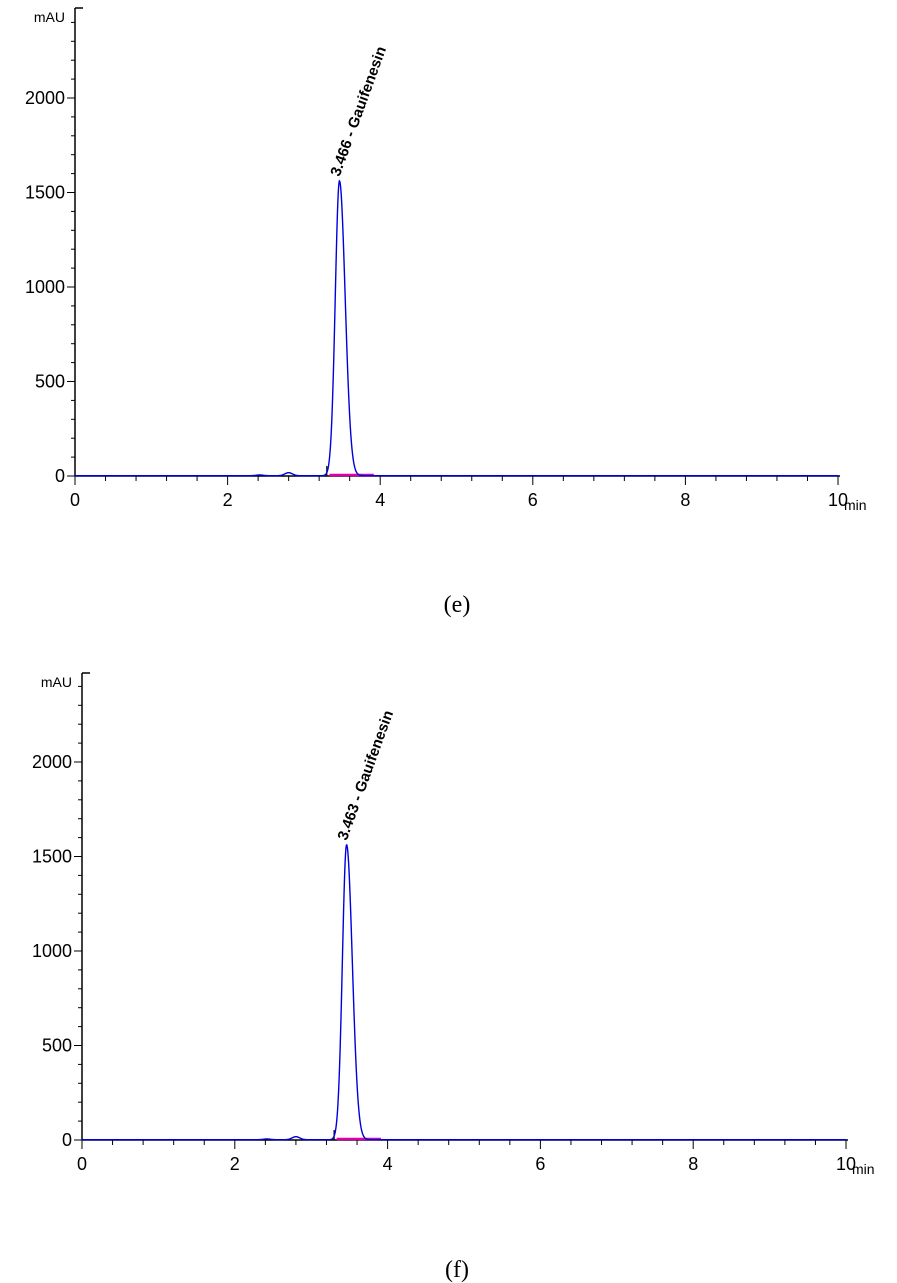 This screenshot has width=897, height=1283. Describe the element at coordinates (457, 1270) in the screenshot. I see `panel-caption: (f)` at that location.